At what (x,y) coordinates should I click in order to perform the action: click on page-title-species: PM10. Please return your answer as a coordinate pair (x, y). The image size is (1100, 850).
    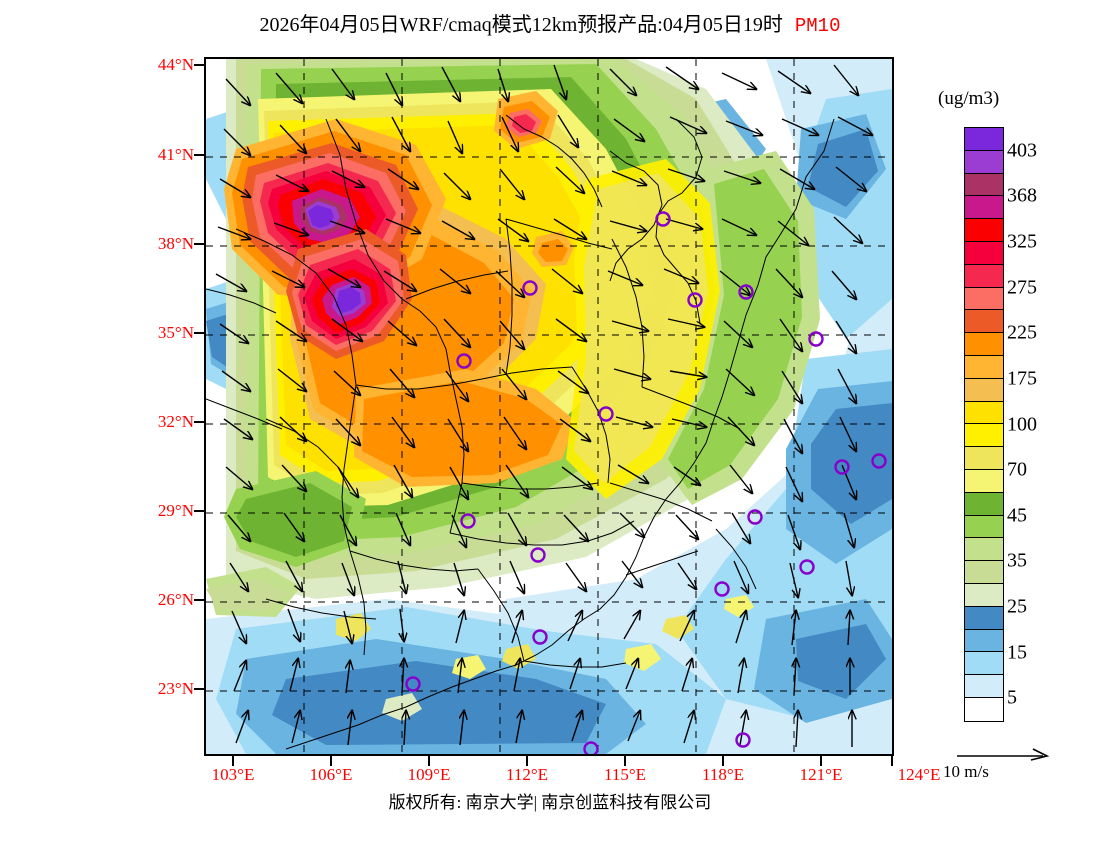
    Looking at the image, I should click on (817, 26).